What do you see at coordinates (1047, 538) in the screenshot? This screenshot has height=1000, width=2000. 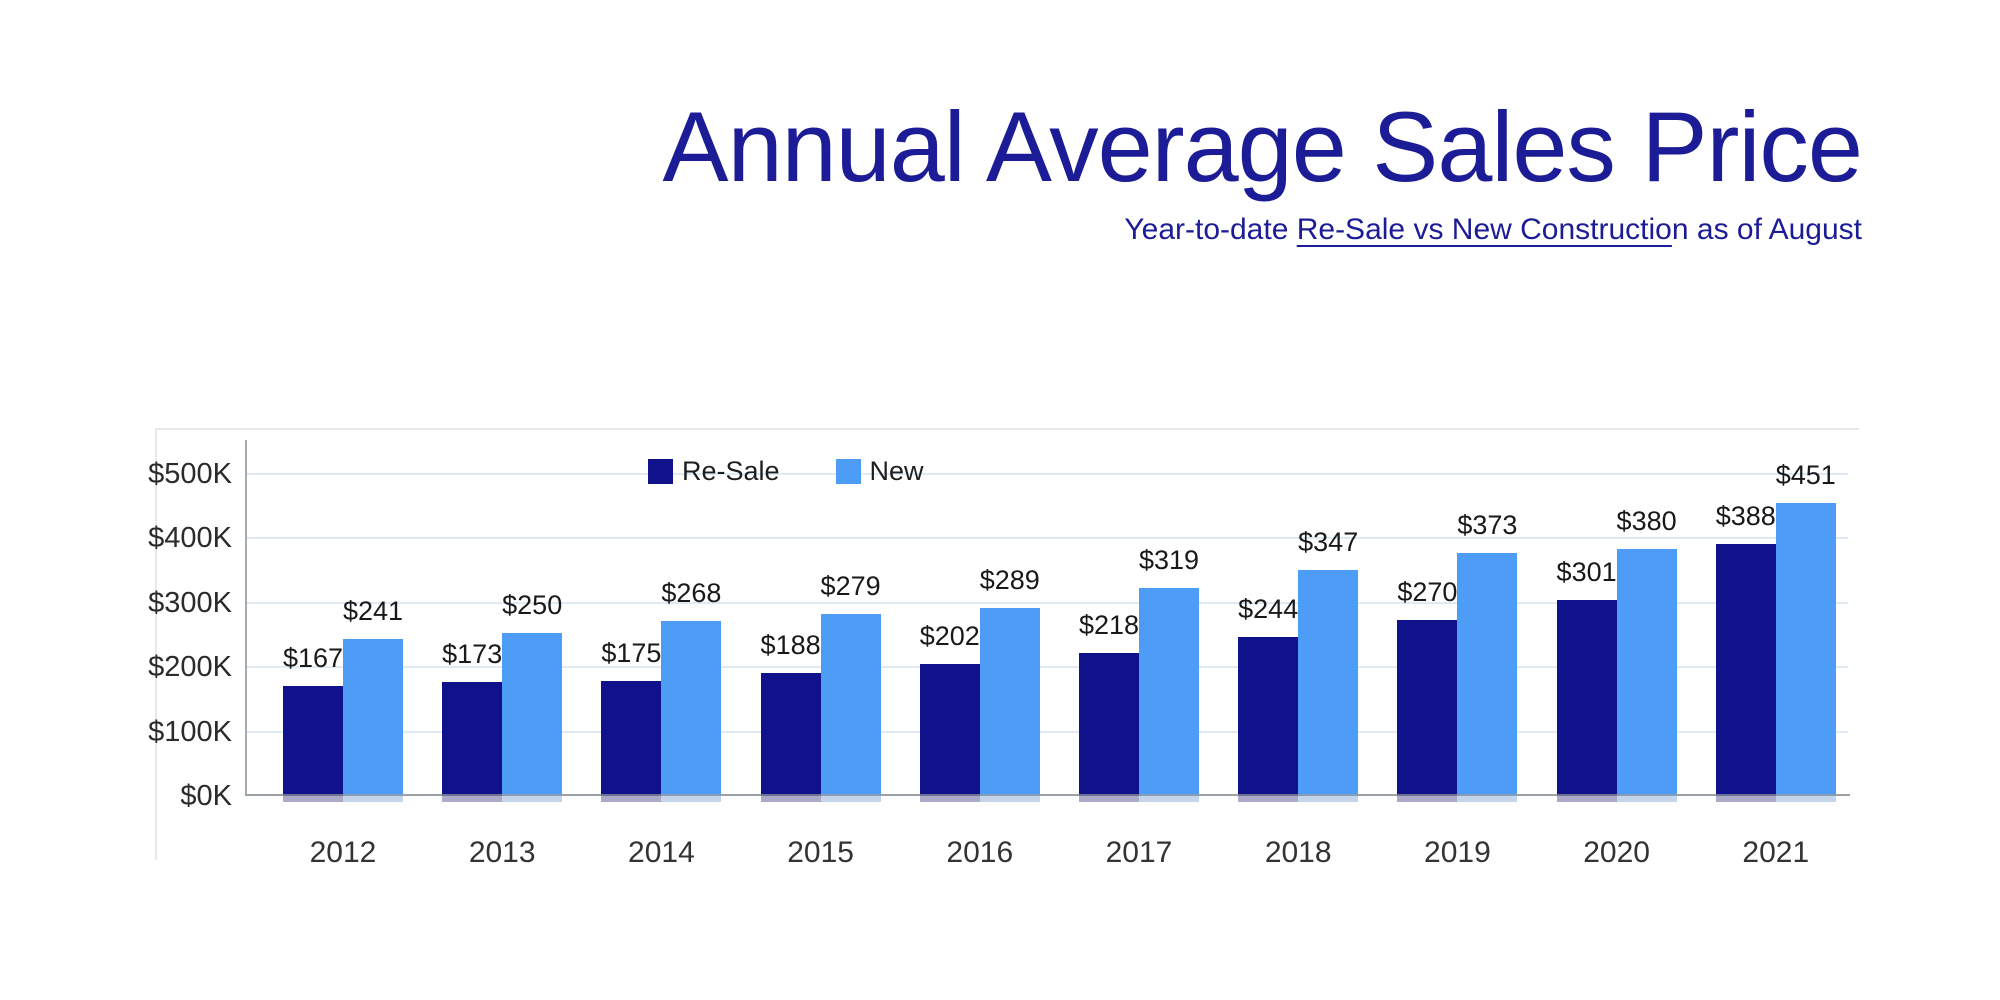 I see `gridline-$400K` at bounding box center [1047, 538].